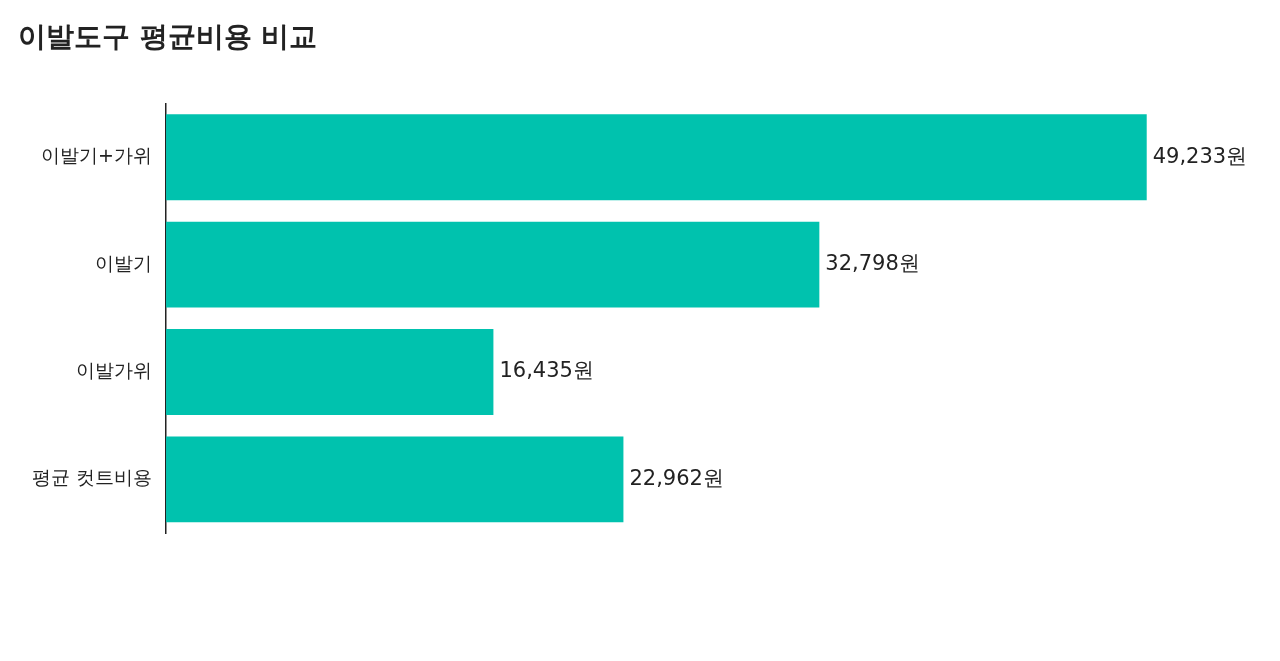  What do you see at coordinates (168, 37) in the screenshot?
I see `chart-title: 이발도구 평균비용 비교` at bounding box center [168, 37].